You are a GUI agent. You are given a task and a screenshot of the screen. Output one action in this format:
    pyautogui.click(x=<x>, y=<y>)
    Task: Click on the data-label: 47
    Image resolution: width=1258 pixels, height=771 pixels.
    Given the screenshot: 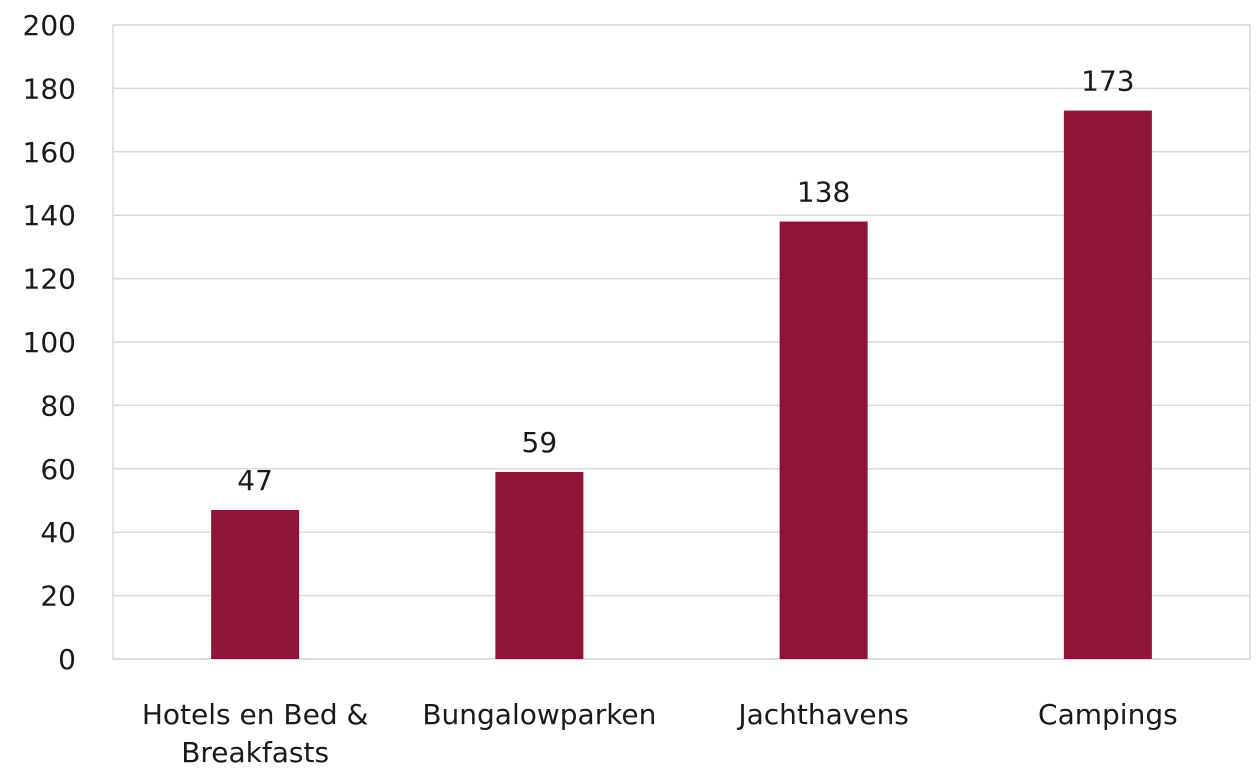 What is the action you would take?
    pyautogui.click(x=255, y=480)
    